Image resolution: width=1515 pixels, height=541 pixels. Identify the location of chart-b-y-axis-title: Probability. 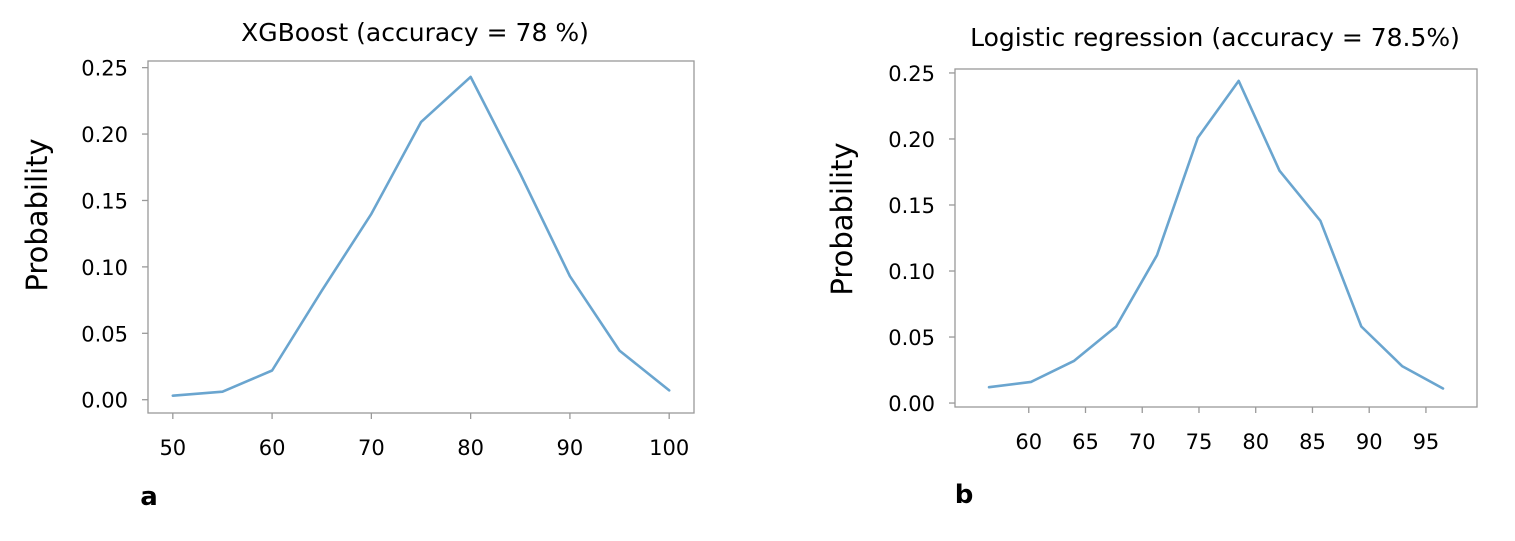
(842, 218).